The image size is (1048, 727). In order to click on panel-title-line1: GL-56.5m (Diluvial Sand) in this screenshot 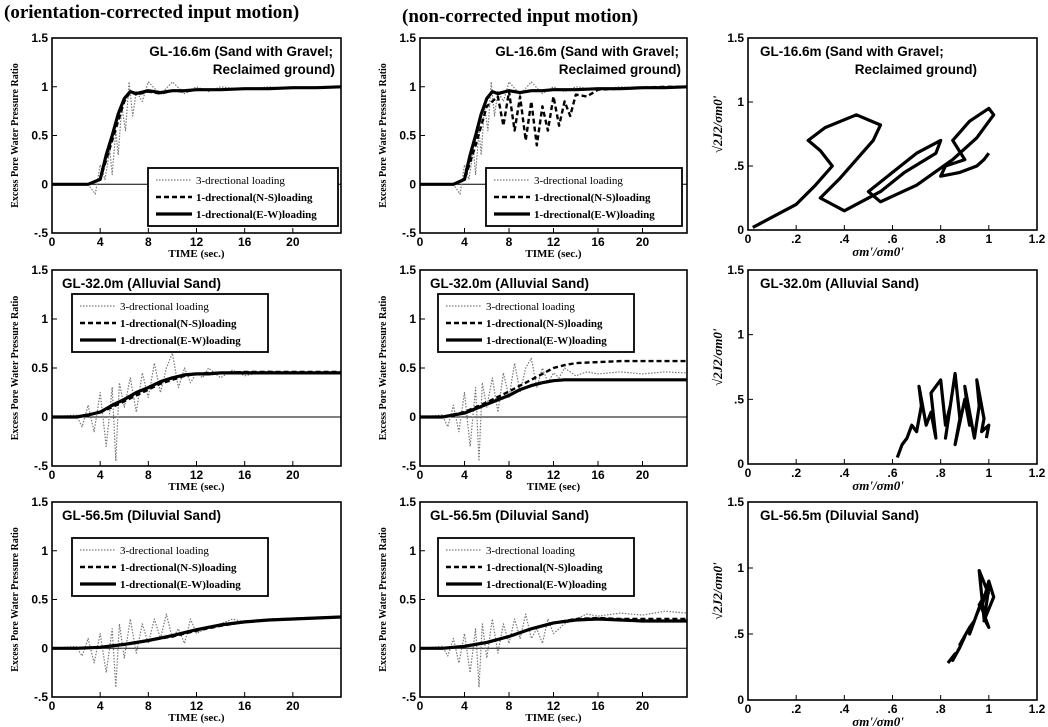, I will do `click(141, 515)`.